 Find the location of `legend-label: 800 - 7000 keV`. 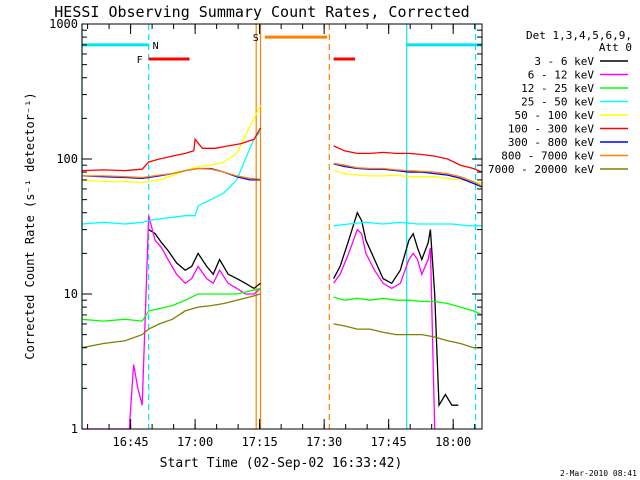

legend-label: 800 - 7000 keV is located at coordinates (547, 156).